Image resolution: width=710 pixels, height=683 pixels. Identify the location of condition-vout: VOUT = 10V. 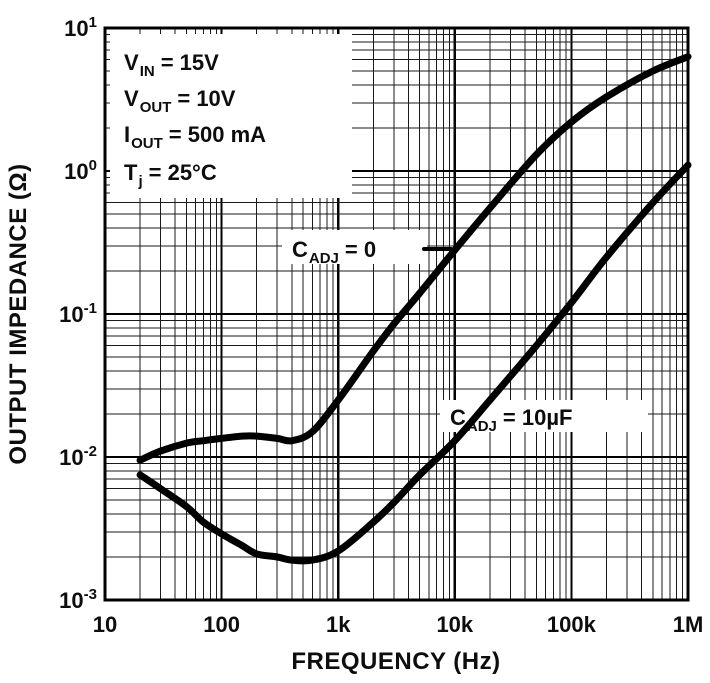
(180, 101).